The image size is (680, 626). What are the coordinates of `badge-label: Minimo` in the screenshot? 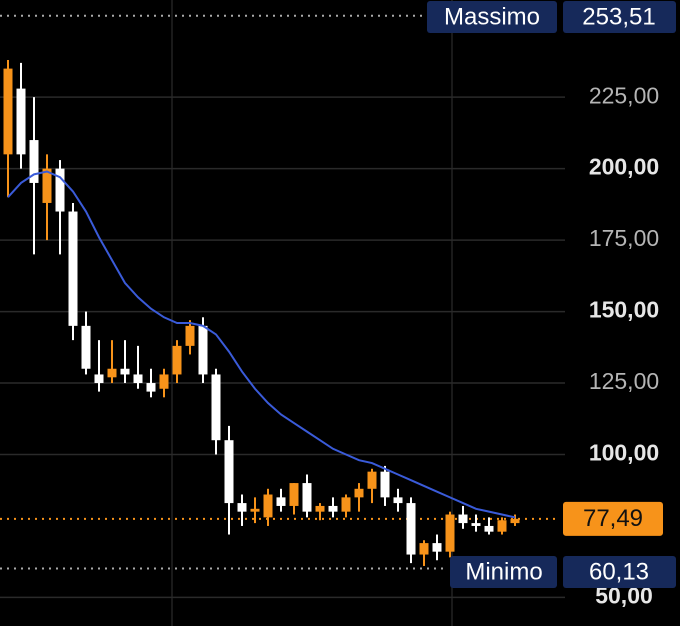 It's located at (503, 571).